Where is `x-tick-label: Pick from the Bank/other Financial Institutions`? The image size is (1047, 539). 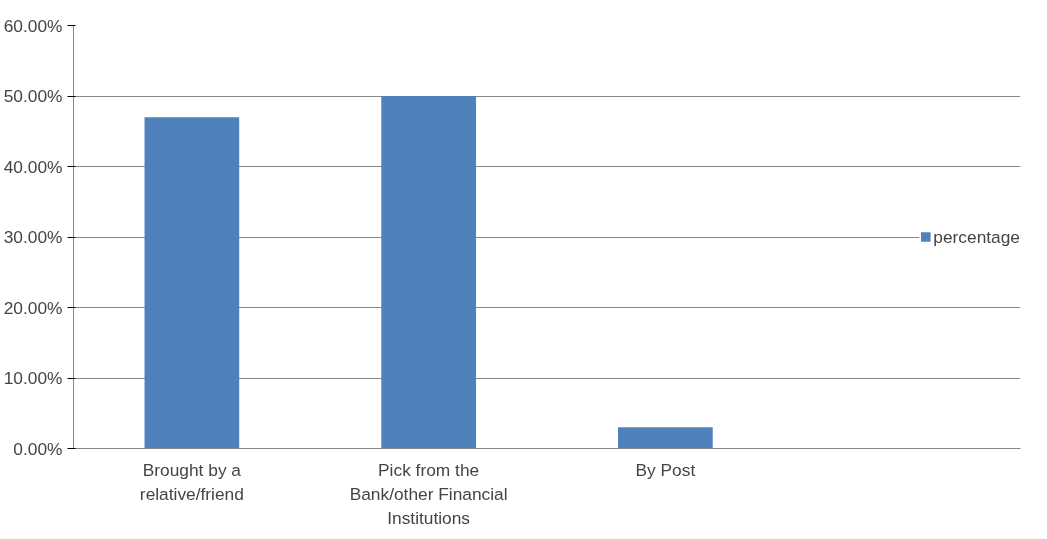 x-tick-label: Pick from the Bank/other Financial Institutions is located at coordinates (428, 493).